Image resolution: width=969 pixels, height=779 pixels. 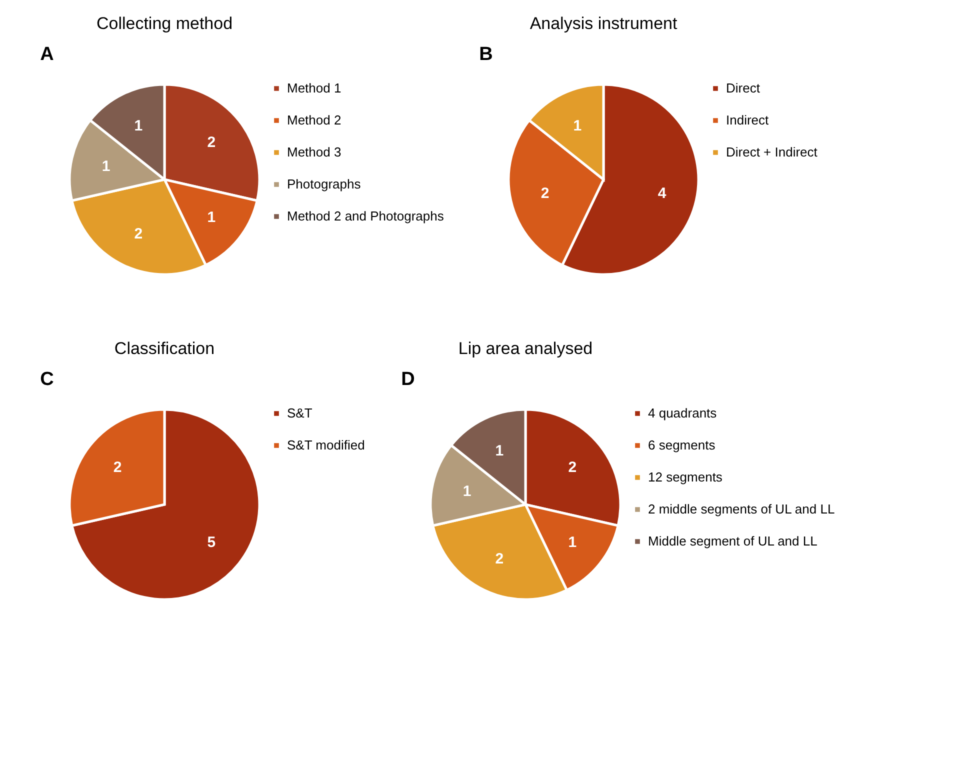 I want to click on data-label: 5, so click(x=211, y=542).